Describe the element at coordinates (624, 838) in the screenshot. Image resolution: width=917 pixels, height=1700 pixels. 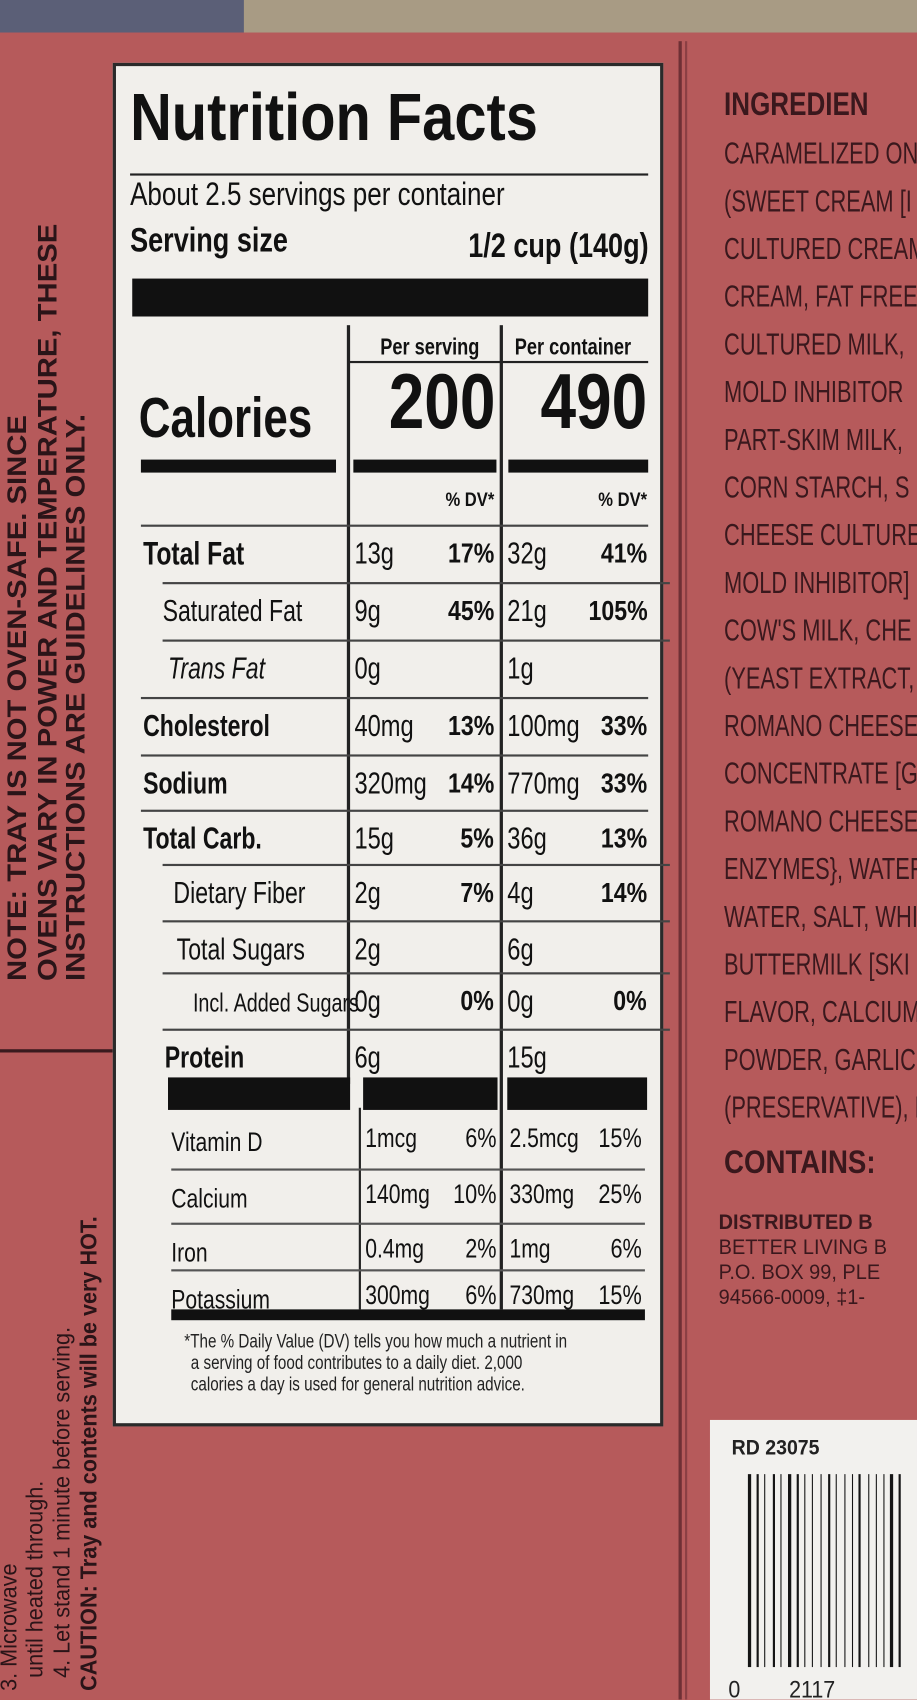
I see `dv-per-container: 13%` at that location.